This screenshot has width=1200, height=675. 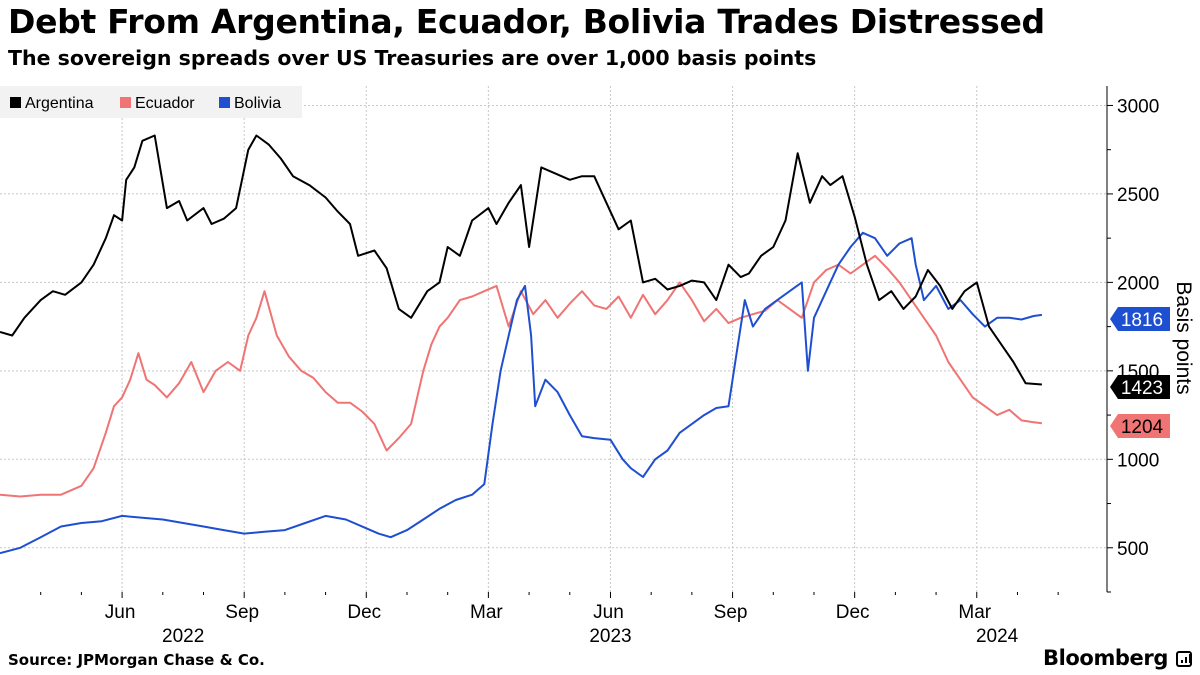 I want to click on end-label-value-bolivia: 1816, so click(x=1142, y=320).